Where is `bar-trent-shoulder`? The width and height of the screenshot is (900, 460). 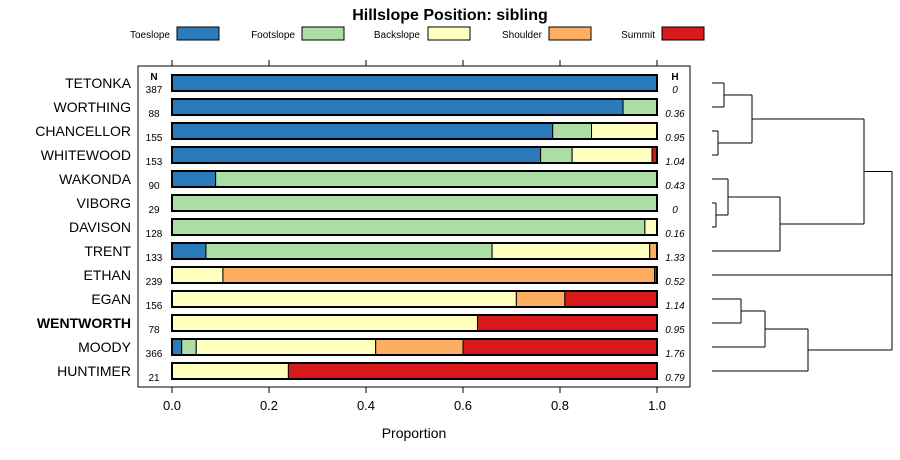
bar-trent-shoulder is located at coordinates (653, 251).